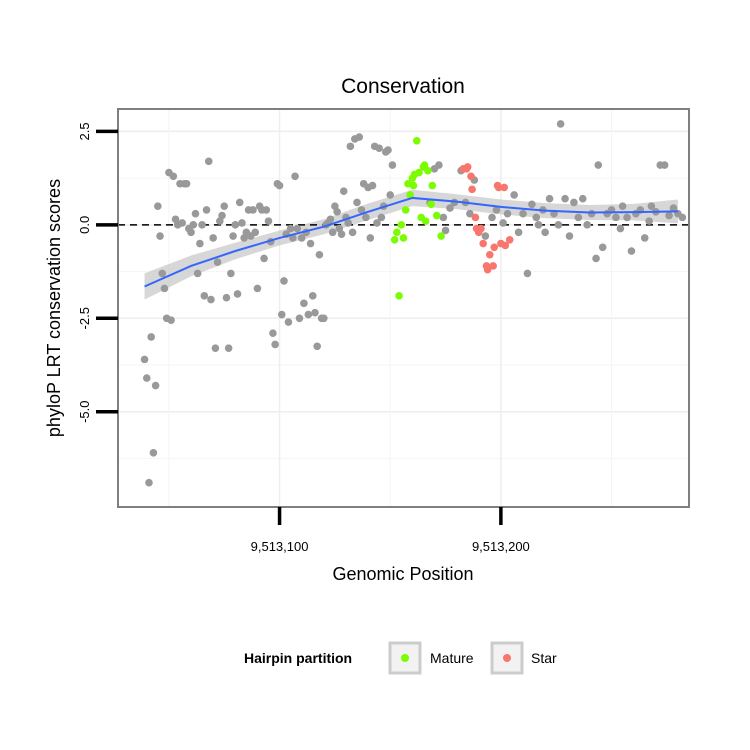 The height and width of the screenshot is (750, 750). Describe the element at coordinates (400, 658) in the screenshot. I see `legend: Hairpin partition Mature Star` at that location.